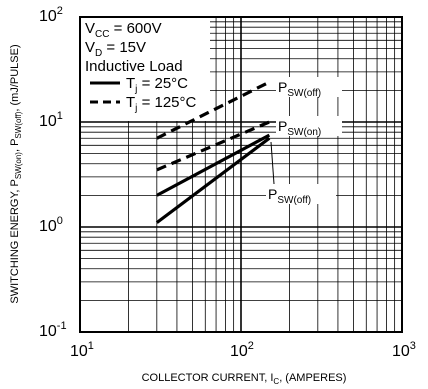 This screenshot has width=428, height=389. What do you see at coordinates (53, 172) in the screenshot?
I see `y-tick-labels: 10² 10¹ 10⁰ 10⁻¹` at bounding box center [53, 172].